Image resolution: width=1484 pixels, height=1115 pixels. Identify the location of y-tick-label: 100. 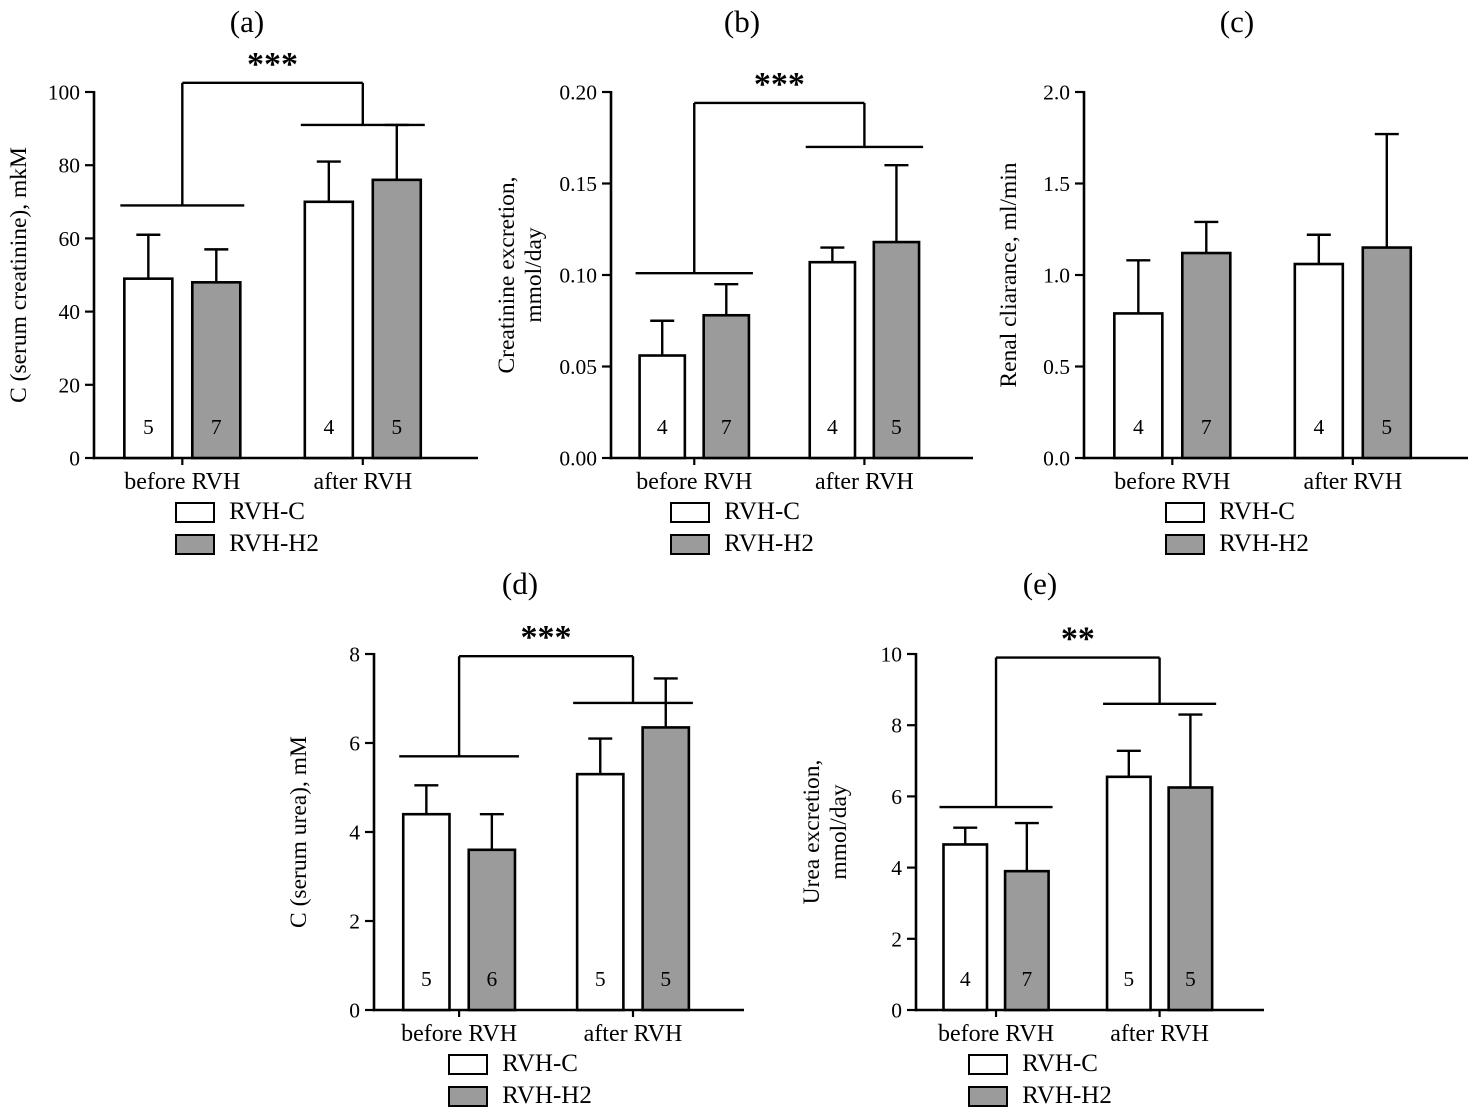
(64, 93).